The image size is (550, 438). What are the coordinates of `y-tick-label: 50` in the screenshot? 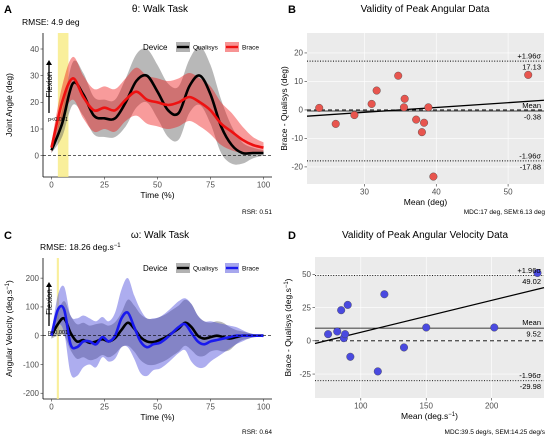 It's located at (306, 274).